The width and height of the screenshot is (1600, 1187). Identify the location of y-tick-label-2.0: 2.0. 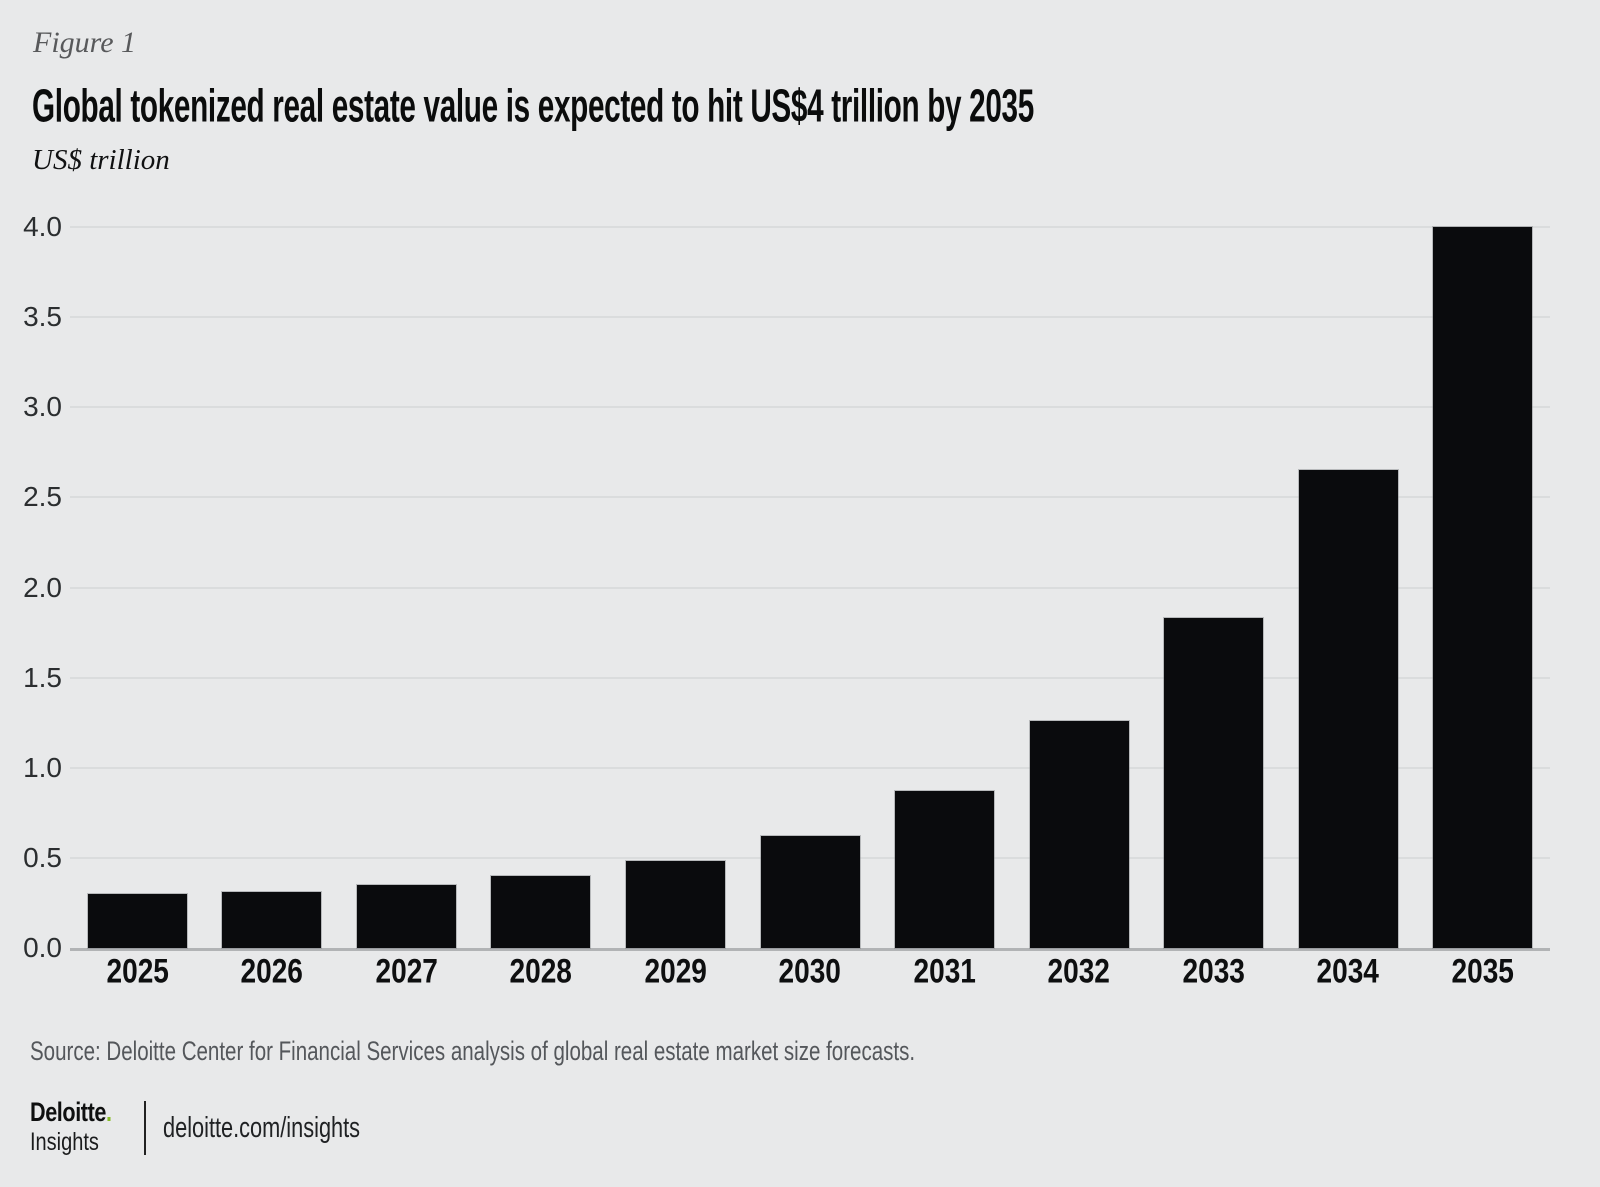
(42, 587).